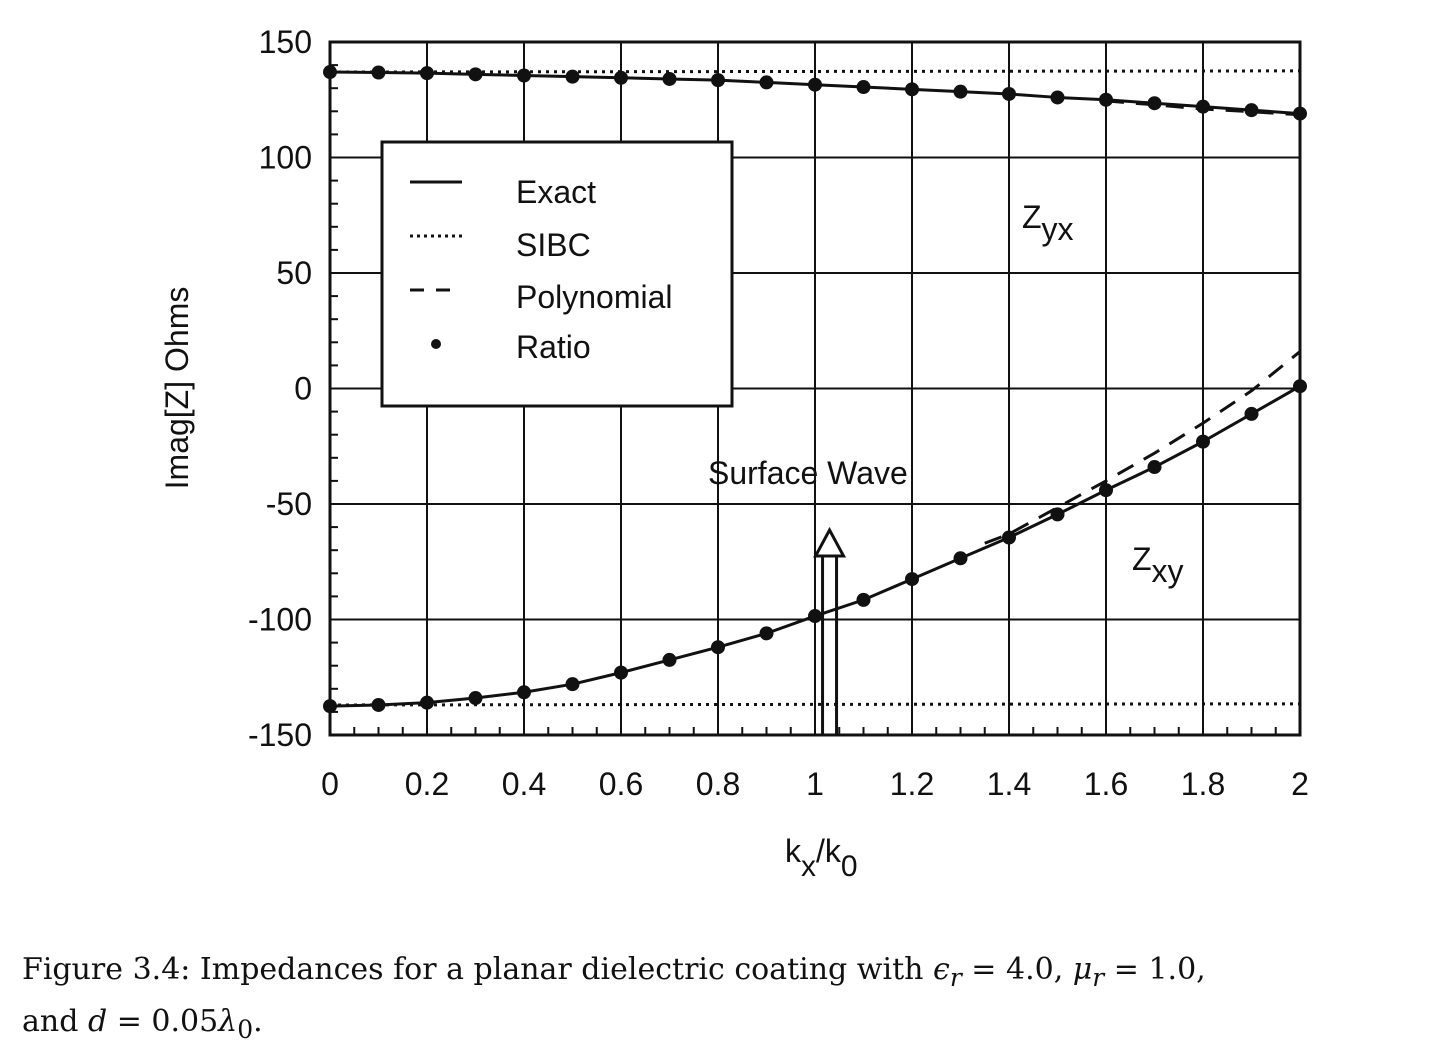  Describe the element at coordinates (1142, 447) in the screenshot. I see `series-zxy-dashed-line` at that location.